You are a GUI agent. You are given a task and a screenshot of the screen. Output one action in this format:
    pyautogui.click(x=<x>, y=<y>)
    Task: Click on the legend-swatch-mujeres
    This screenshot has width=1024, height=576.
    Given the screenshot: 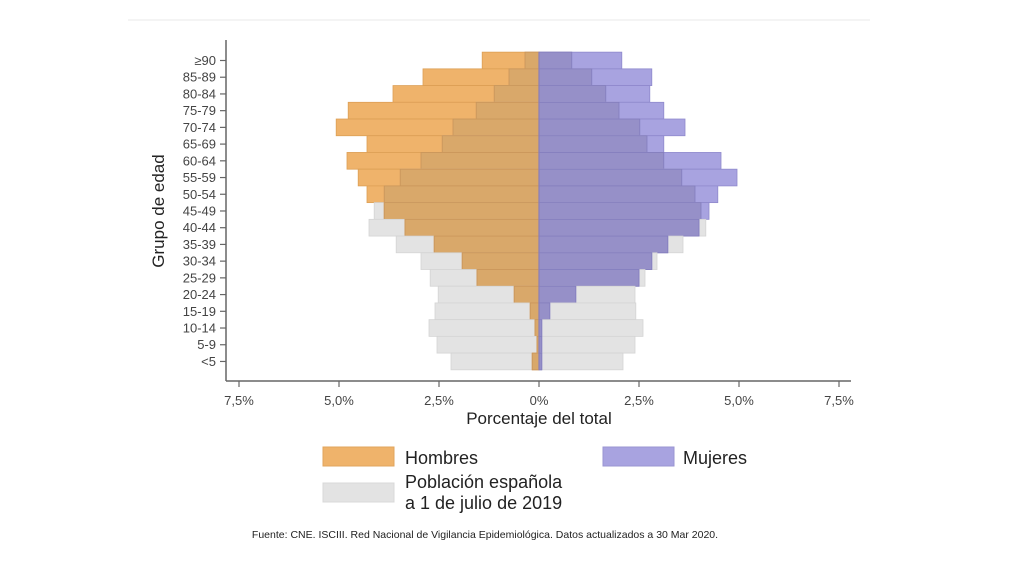 What is the action you would take?
    pyautogui.click(x=638, y=456)
    